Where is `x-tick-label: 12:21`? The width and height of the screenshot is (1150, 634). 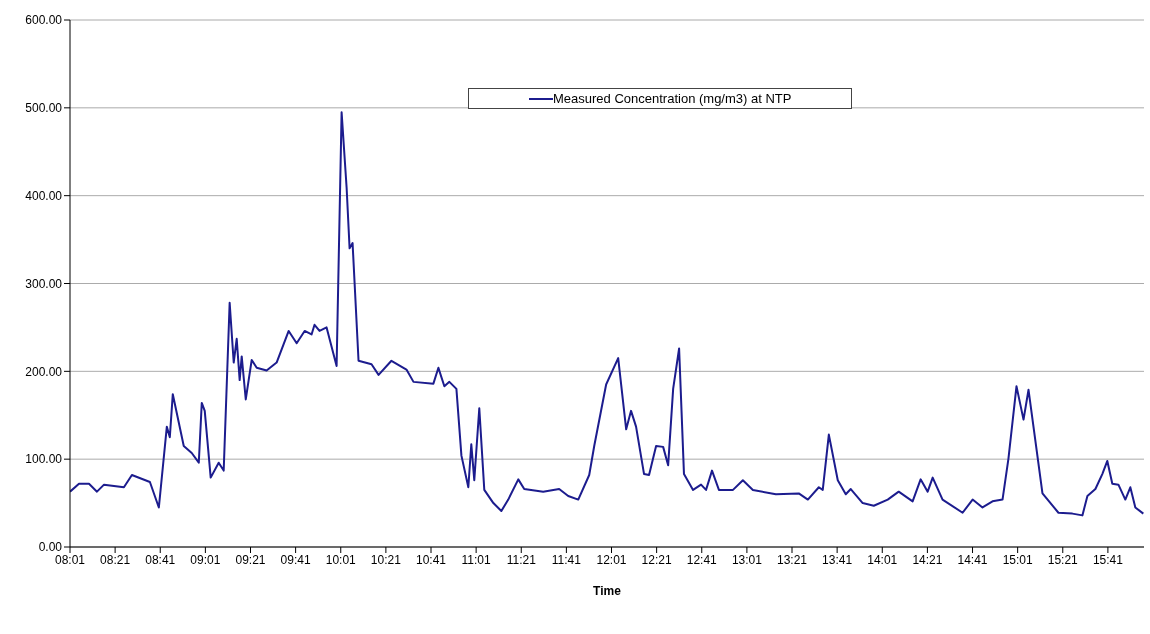 x-tick-label: 12:21 is located at coordinates (656, 559).